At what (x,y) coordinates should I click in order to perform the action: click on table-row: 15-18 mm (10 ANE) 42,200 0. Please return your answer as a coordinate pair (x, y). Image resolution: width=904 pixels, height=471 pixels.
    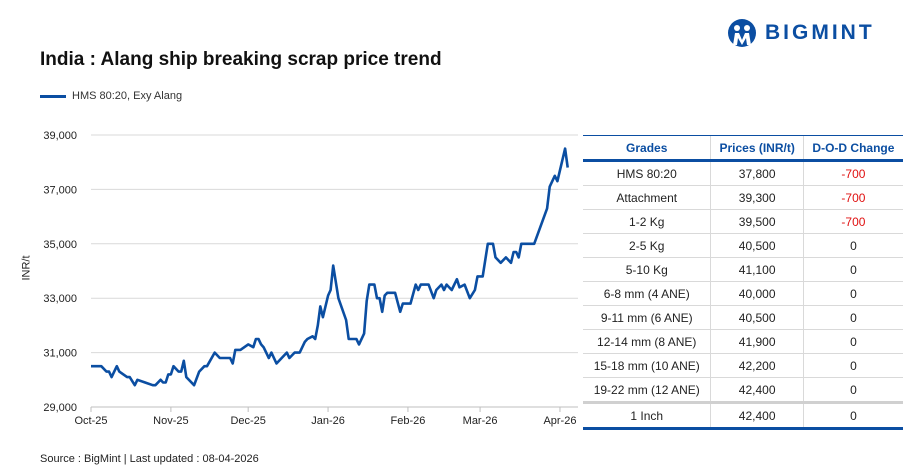
    Looking at the image, I should click on (743, 365).